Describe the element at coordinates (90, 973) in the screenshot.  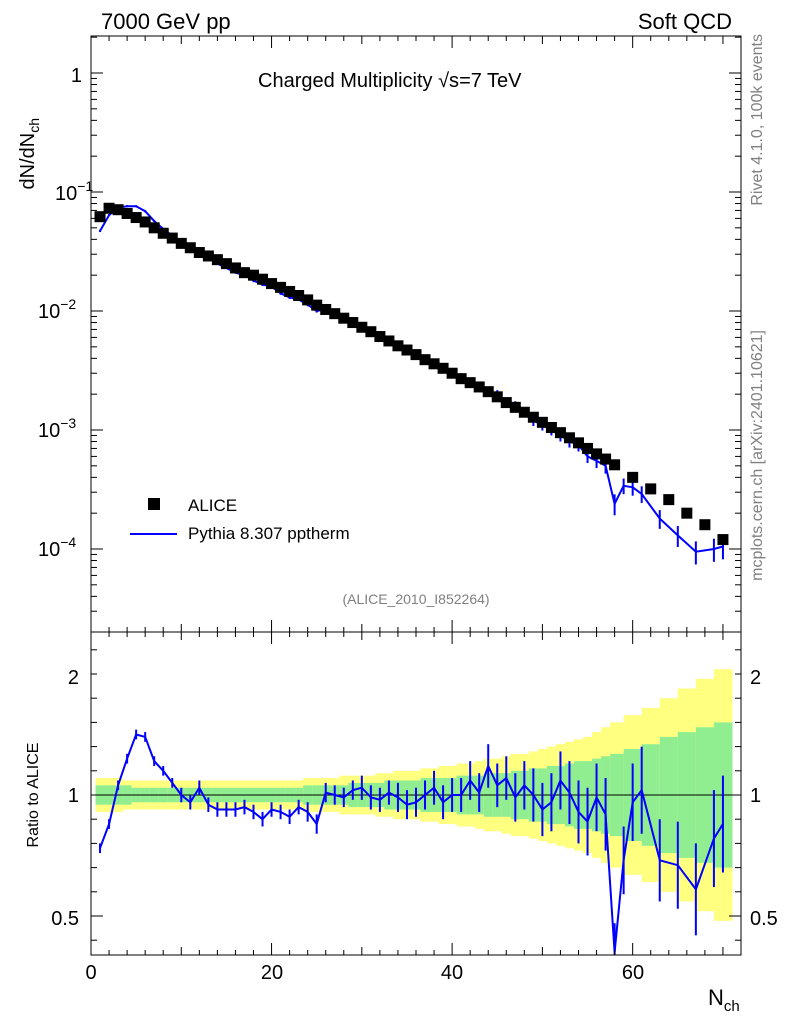
I see `xtick-label-0: 0` at that location.